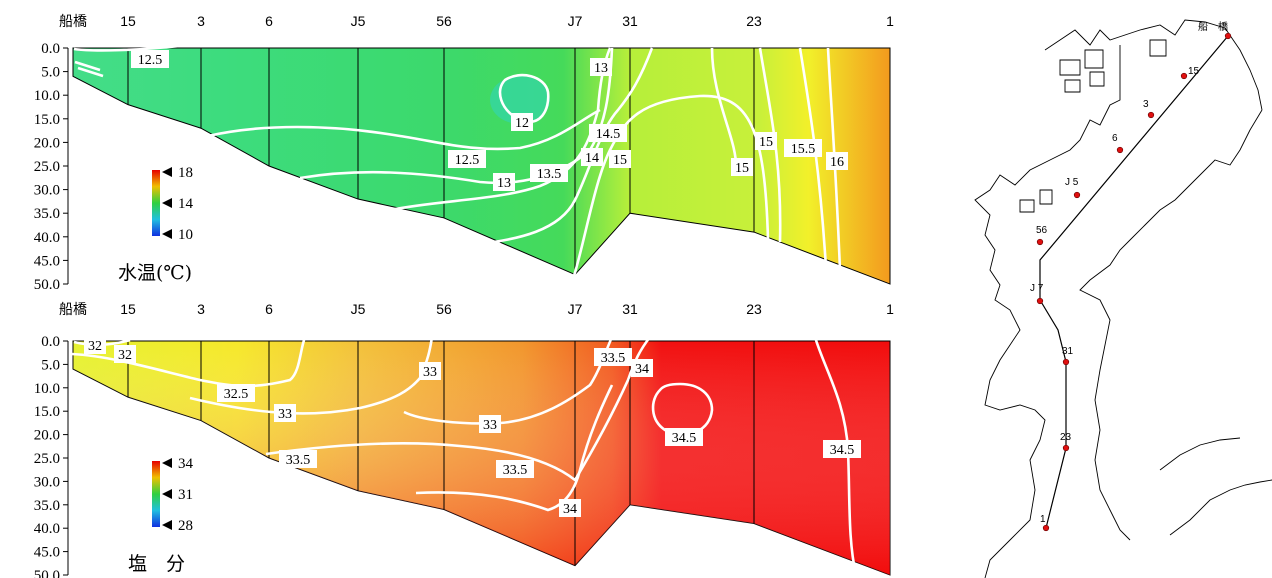 Image resolution: width=1272 pixels, height=578 pixels. What do you see at coordinates (47, 261) in the screenshot?
I see `y-tick-label: 45.0` at bounding box center [47, 261].